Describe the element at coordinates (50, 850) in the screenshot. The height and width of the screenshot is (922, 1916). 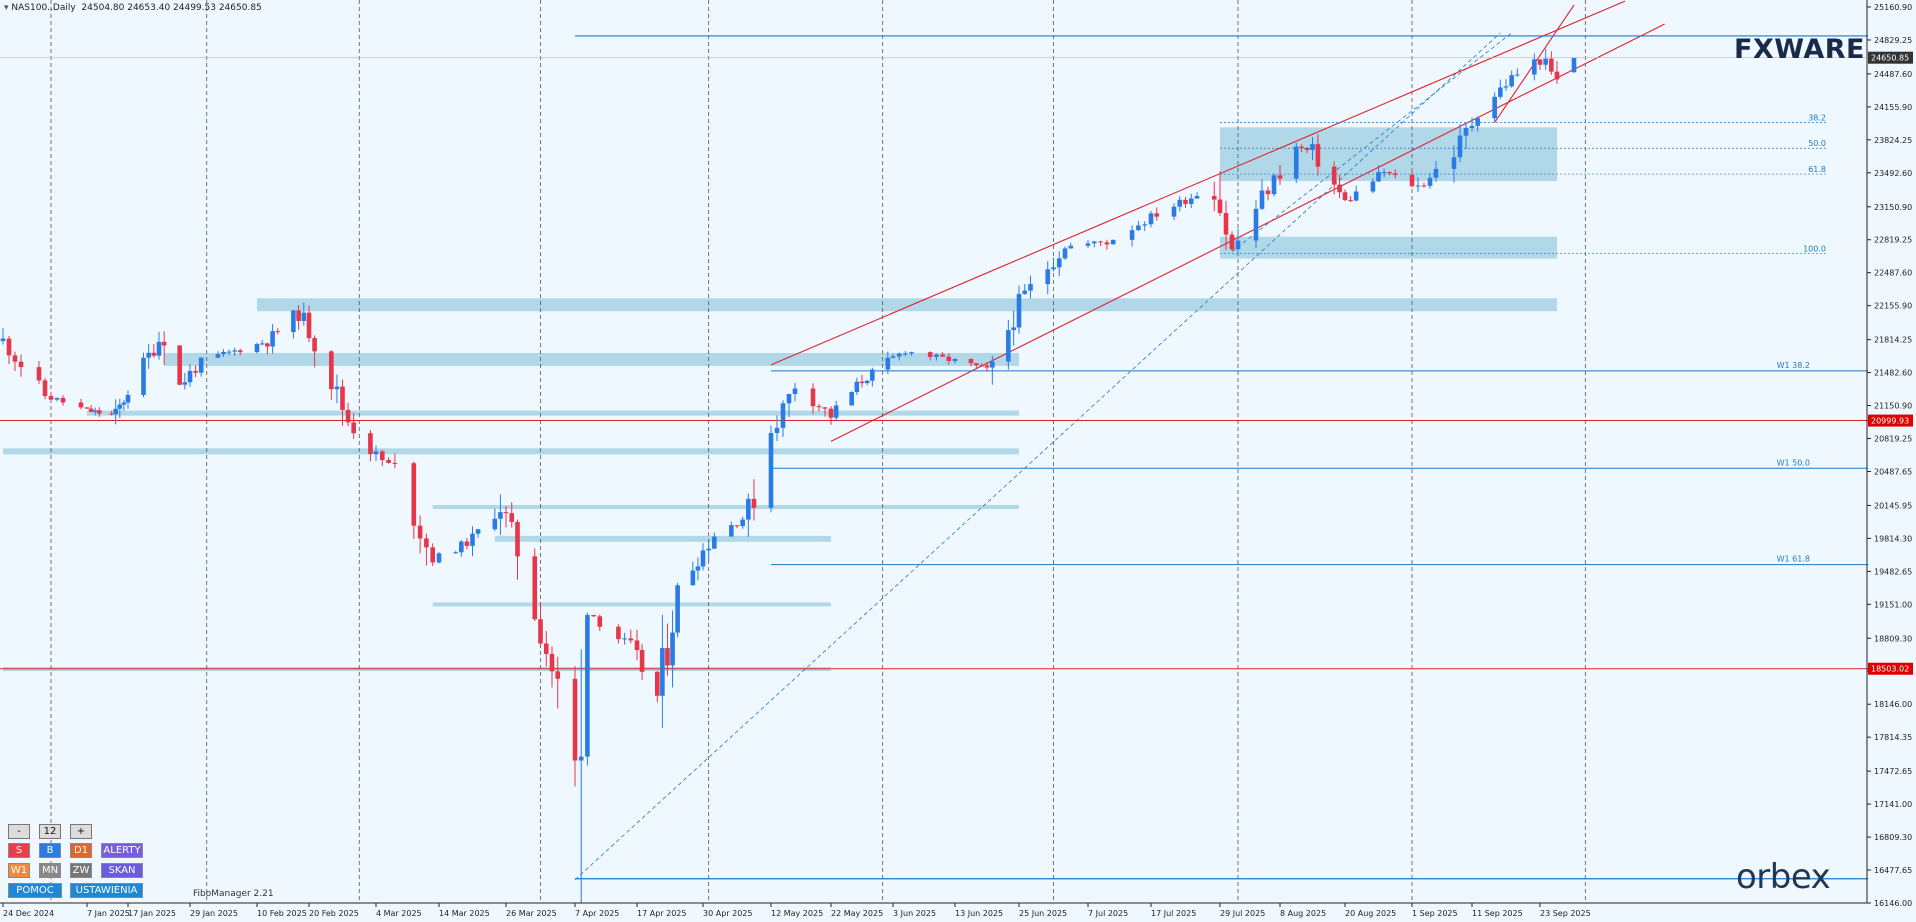
I see `buy-button: B` at that location.